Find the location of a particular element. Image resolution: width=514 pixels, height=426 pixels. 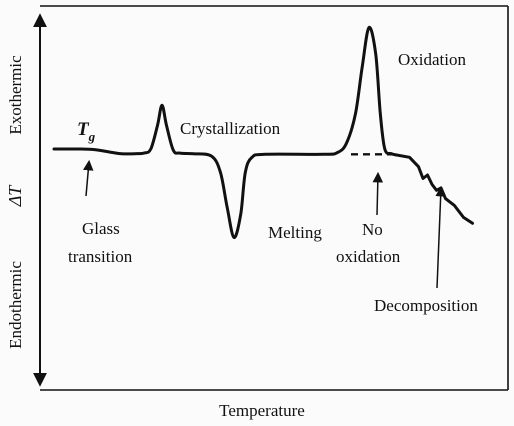

no-oxidation-label-line2: oxidation is located at coordinates (368, 256).